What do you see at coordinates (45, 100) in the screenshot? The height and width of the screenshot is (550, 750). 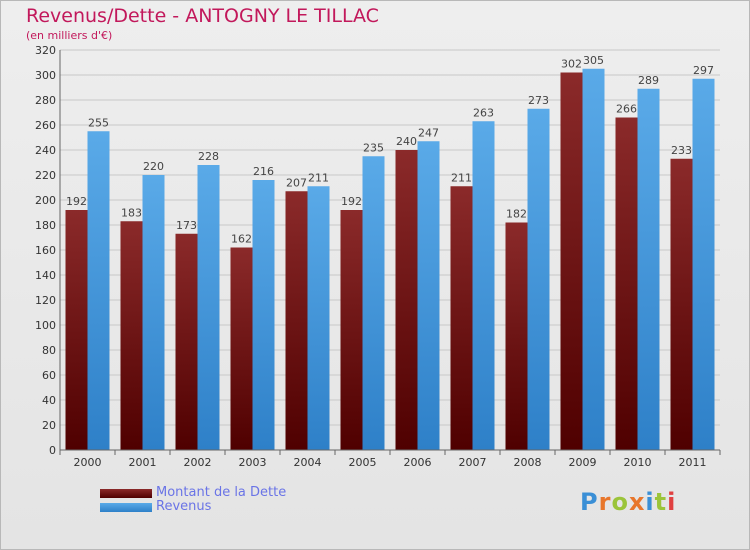 I see `y-tick-label: 280` at bounding box center [45, 100].